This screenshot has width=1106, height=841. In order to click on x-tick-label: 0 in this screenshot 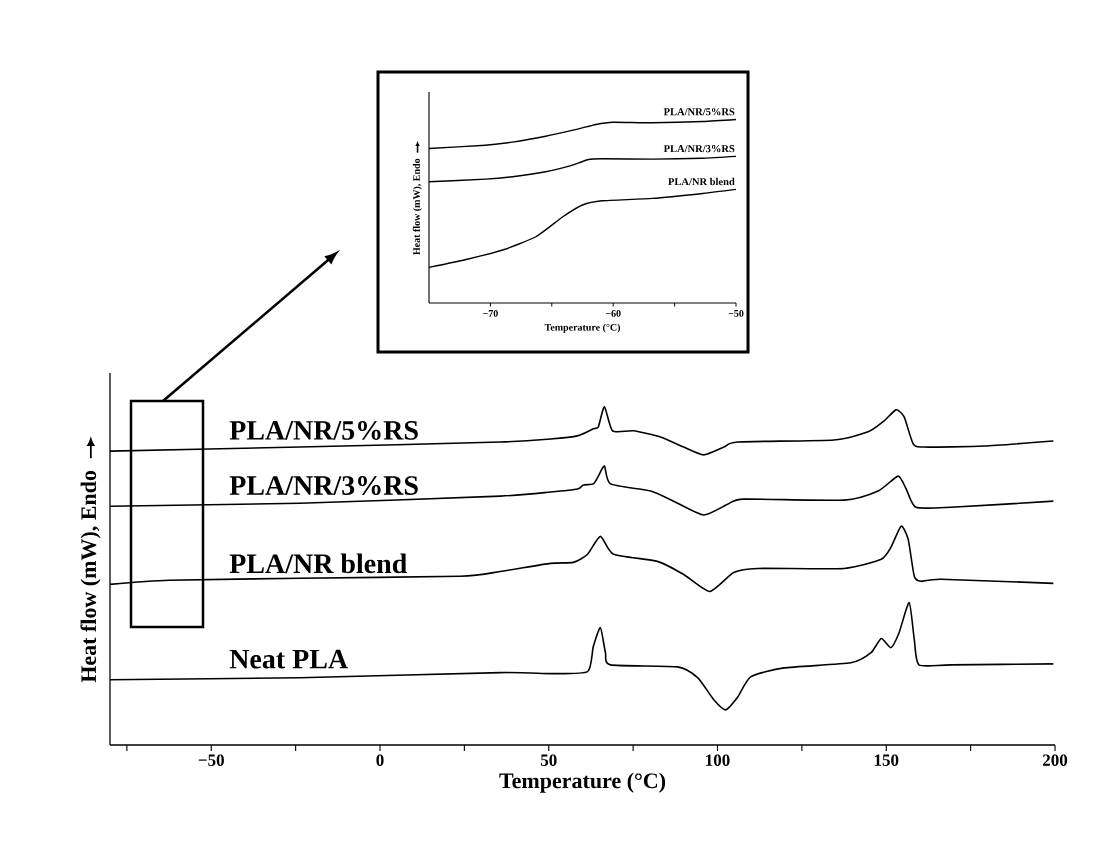, I will do `click(380, 760)`.